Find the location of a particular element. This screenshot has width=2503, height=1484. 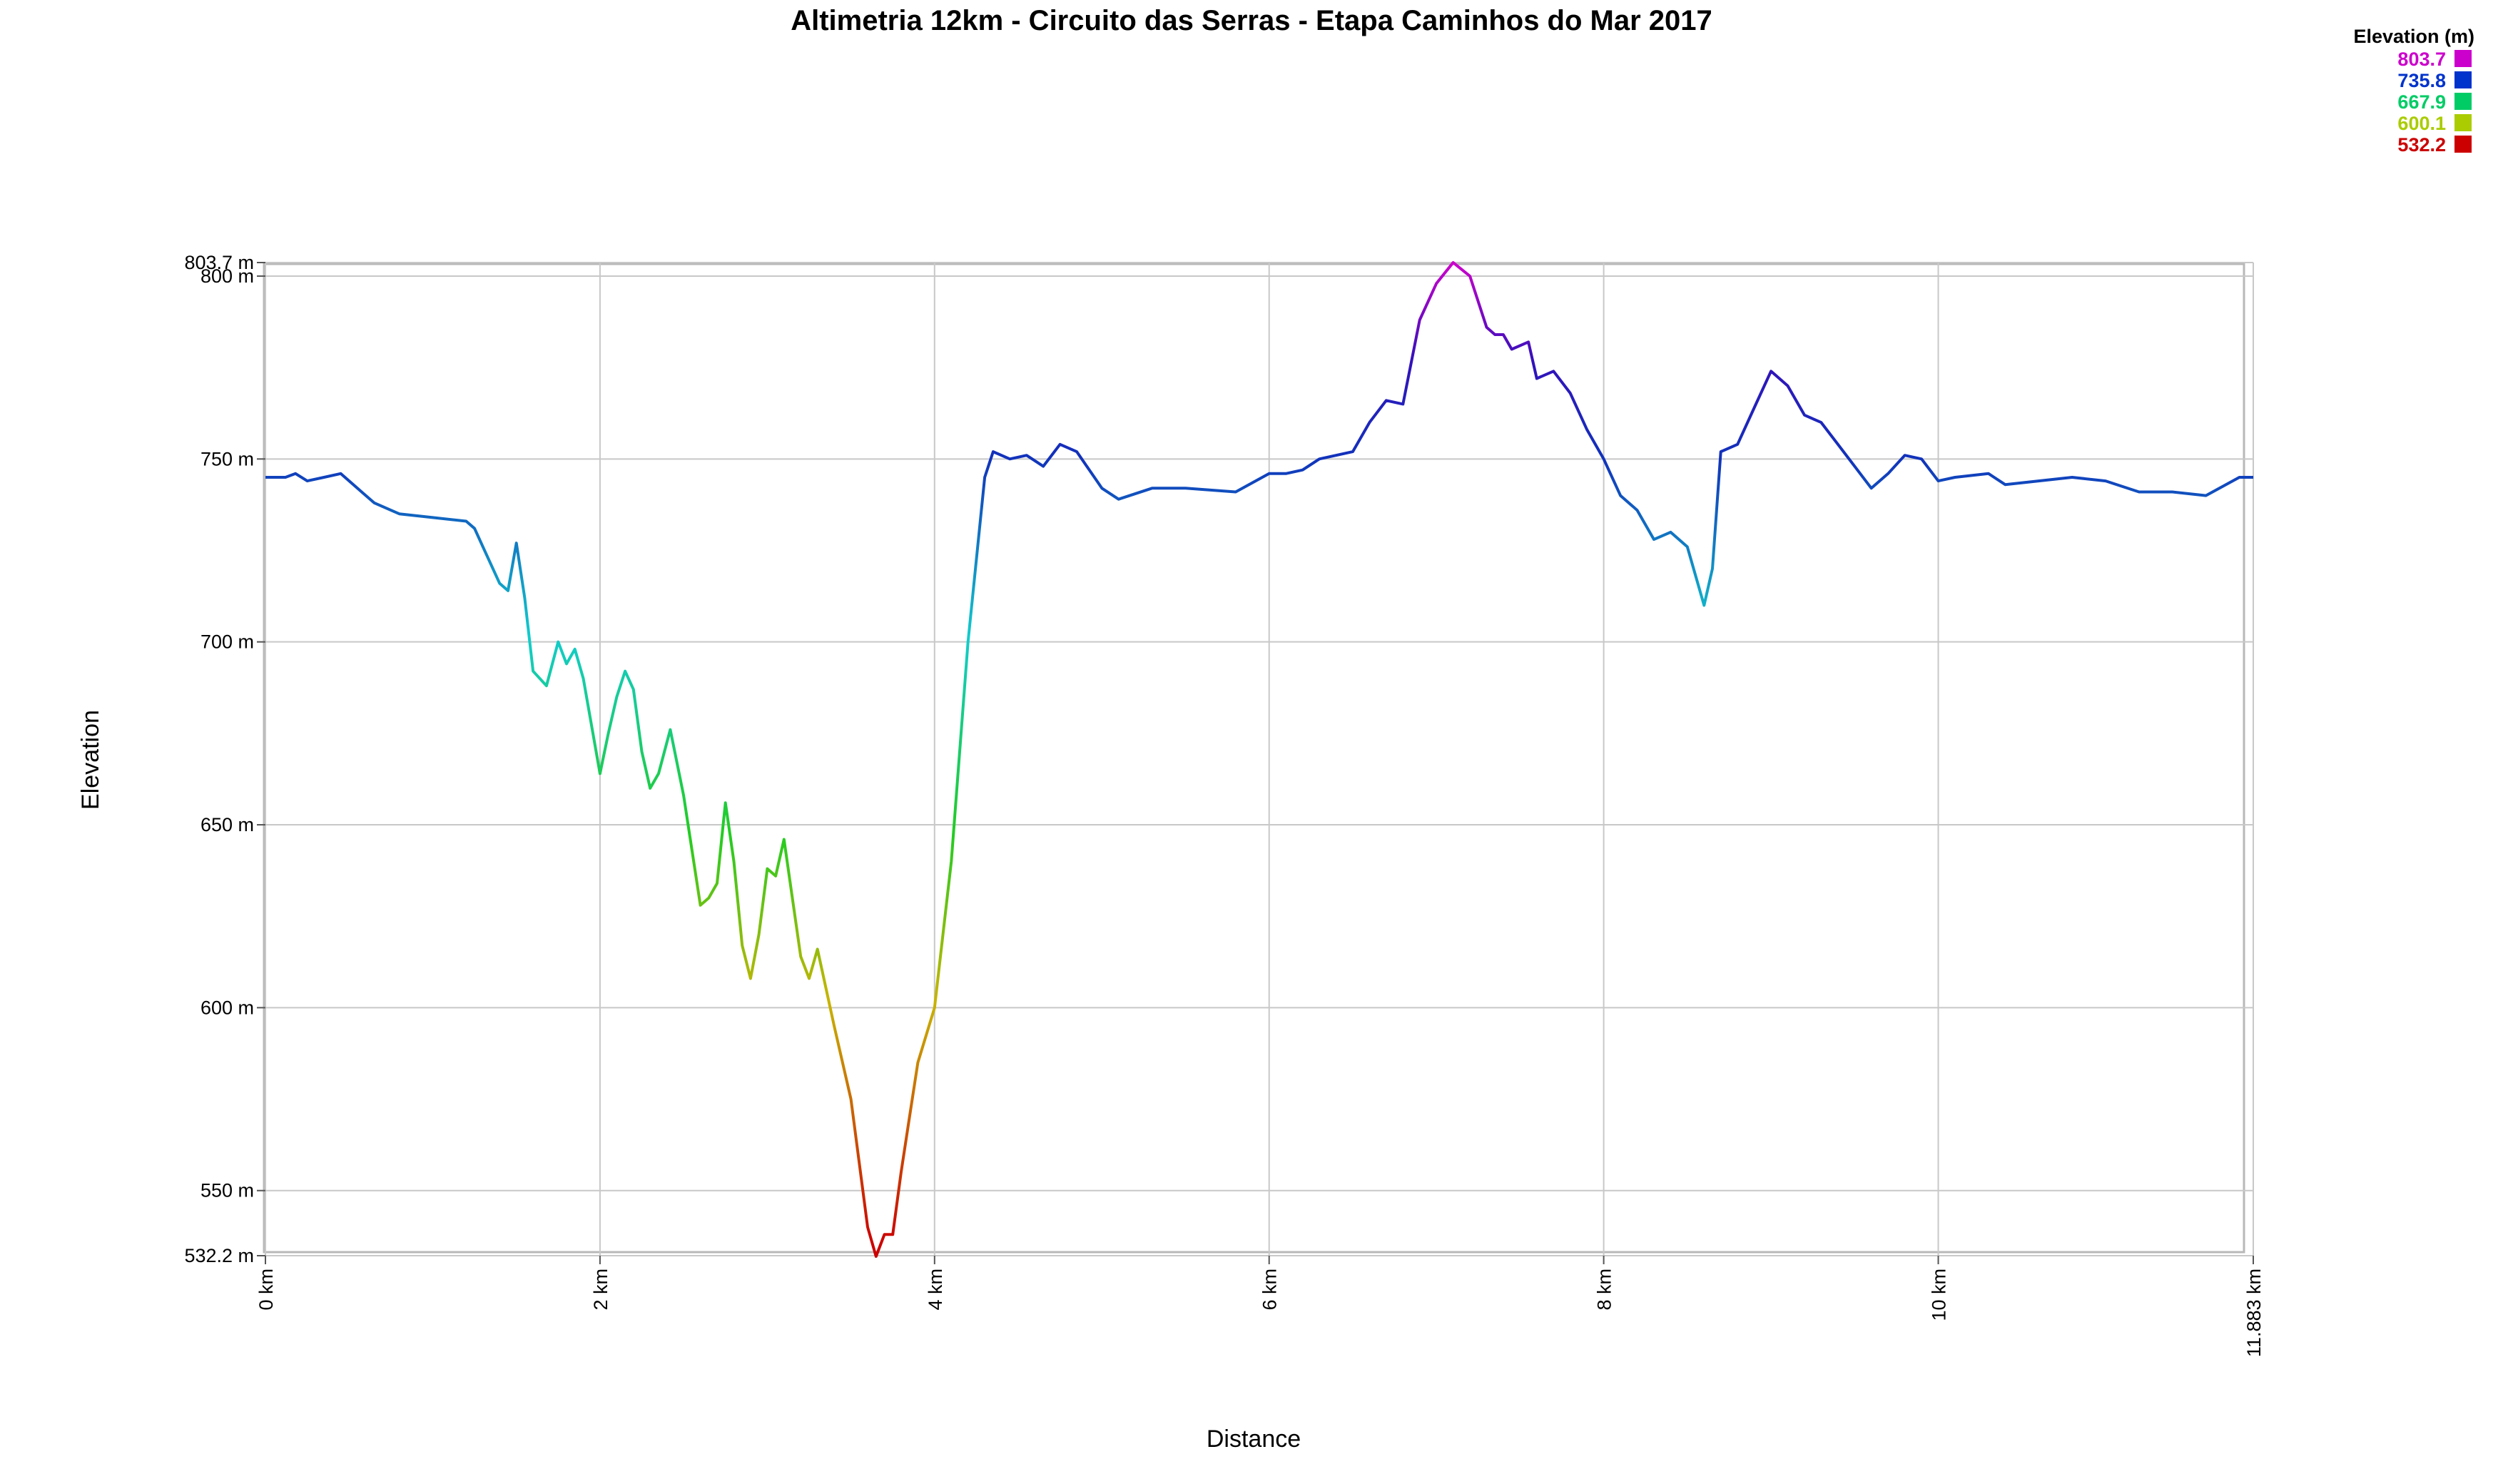

legend-entry-label: 600.1 is located at coordinates (2421, 123).